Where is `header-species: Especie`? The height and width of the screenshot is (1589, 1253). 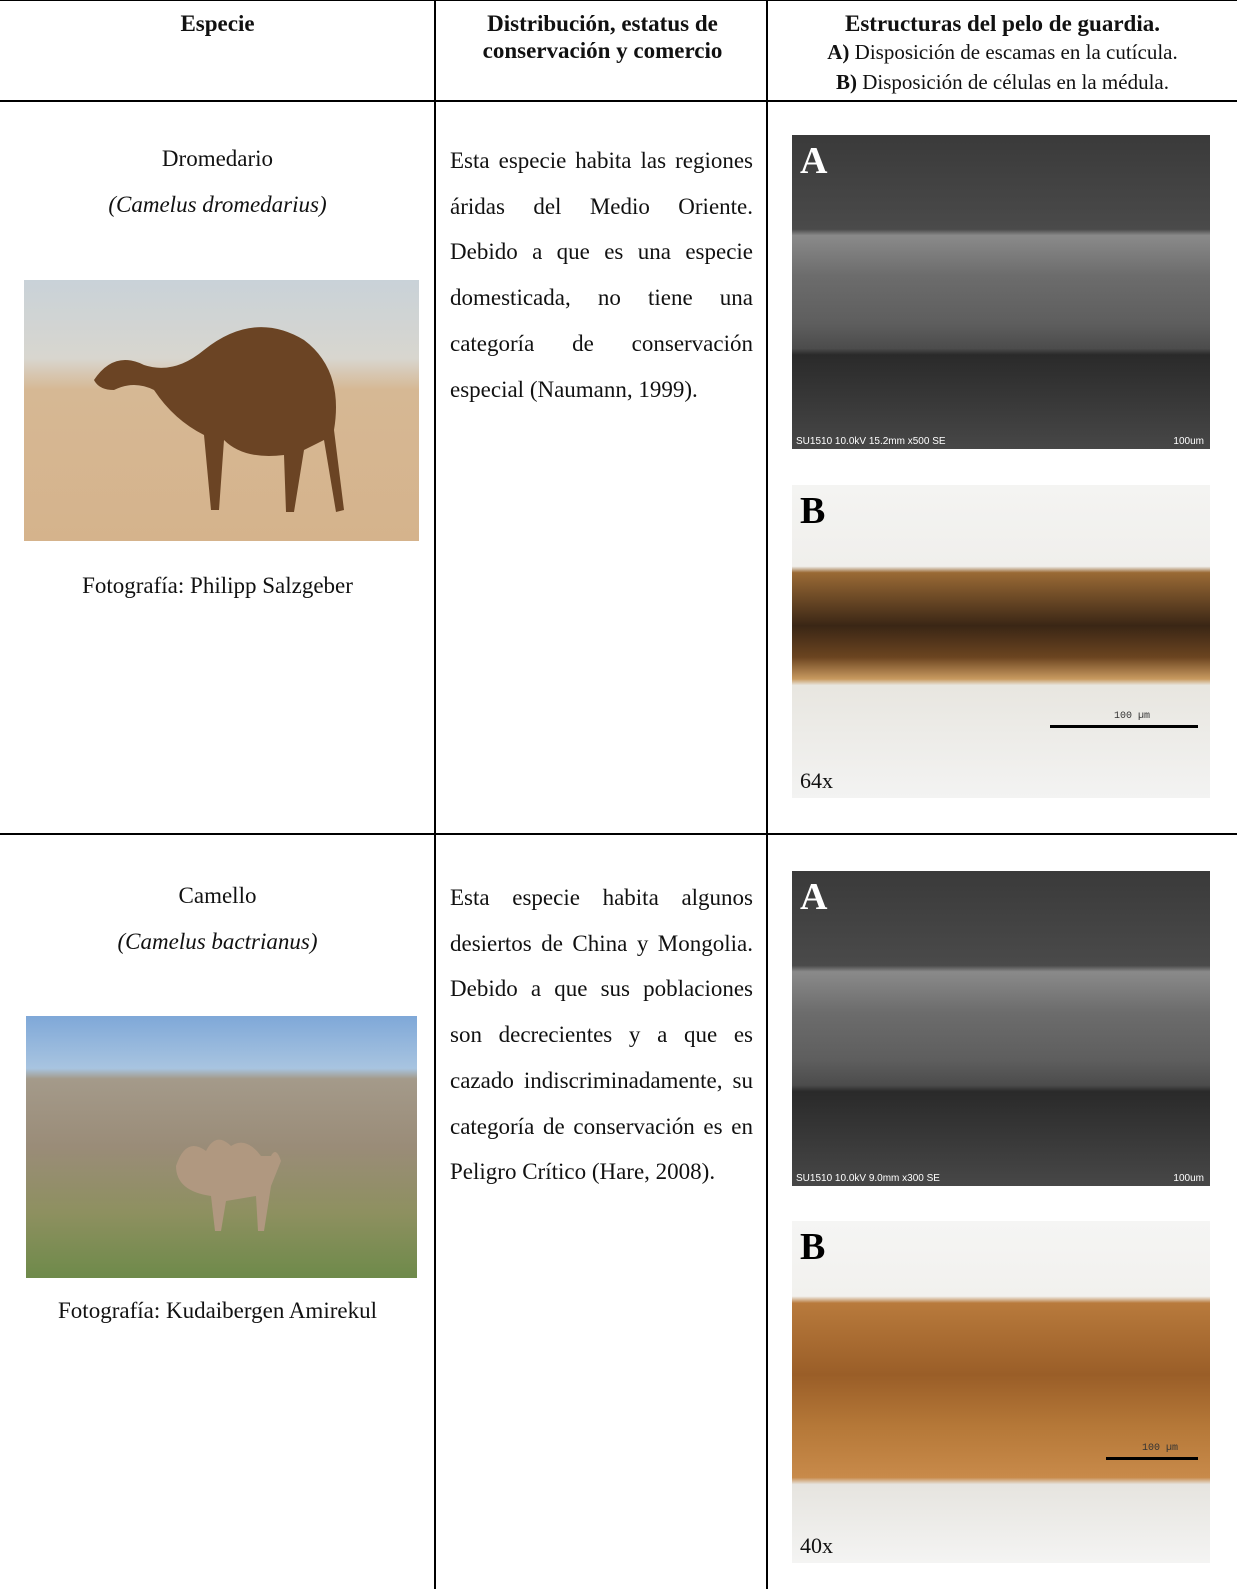 header-species: Especie is located at coordinates (217, 23).